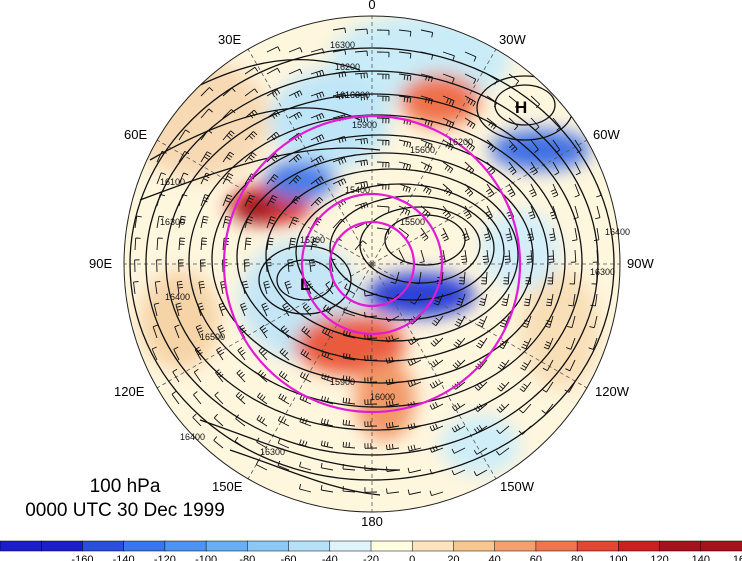  Describe the element at coordinates (212, 337) in the screenshot. I see `contour-label: 16500` at that location.